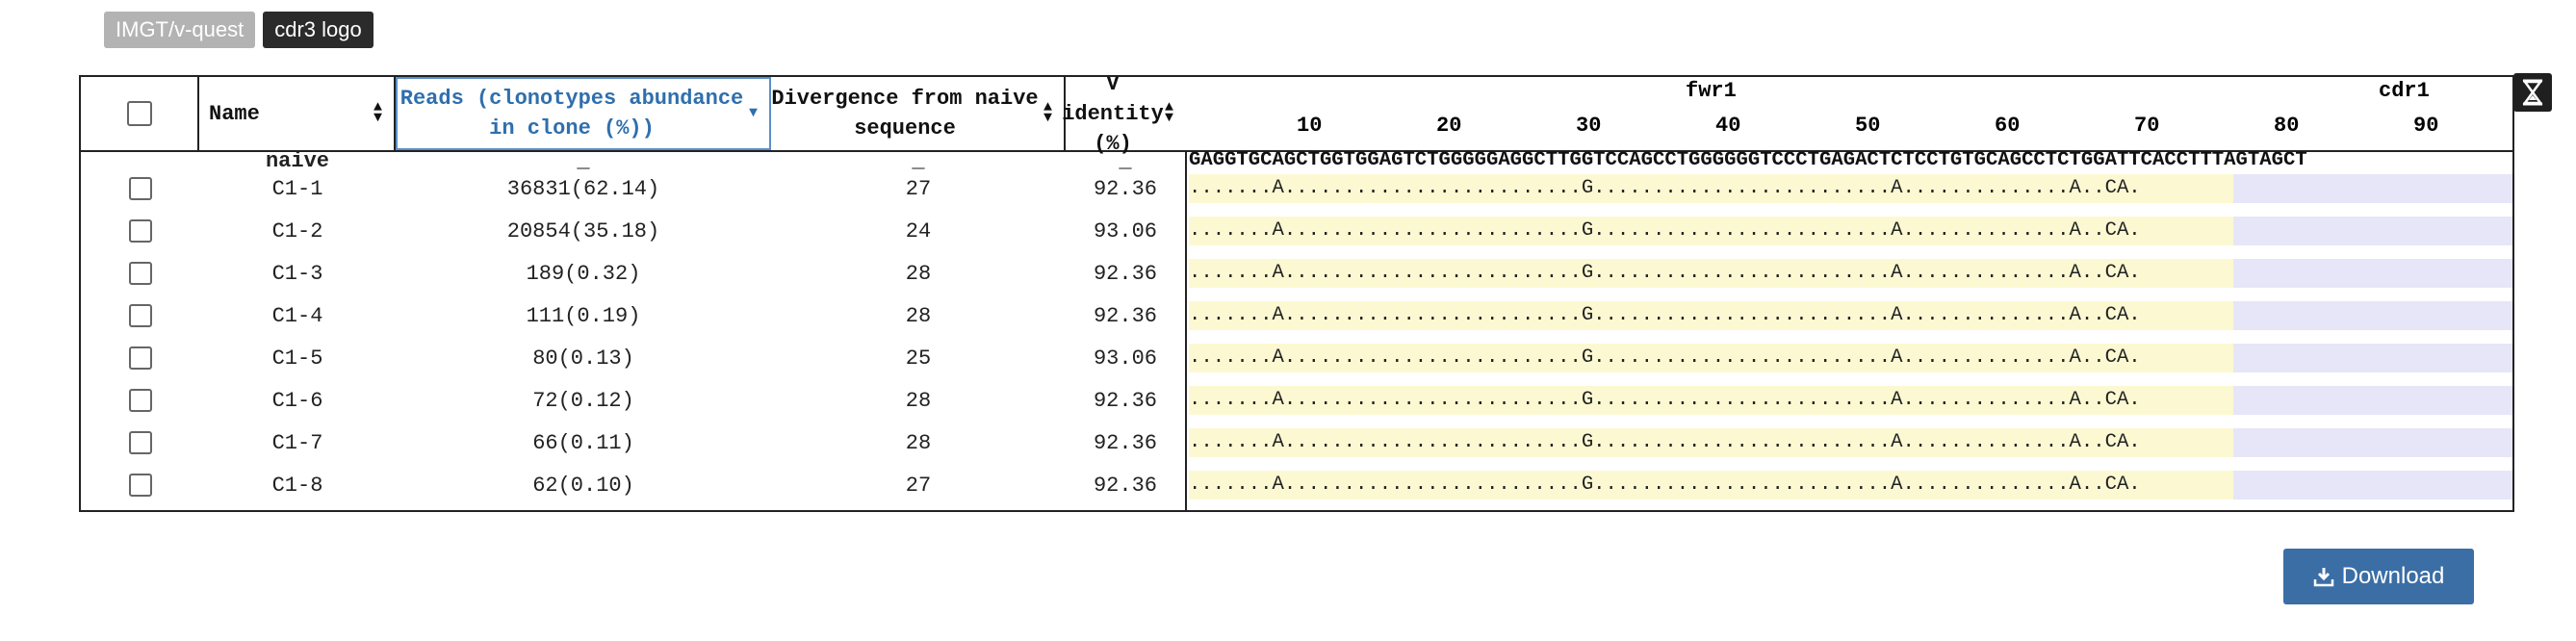 This screenshot has height=641, width=2576. What do you see at coordinates (583, 443) in the screenshot?
I see `clone-reads: 66(0.11)` at bounding box center [583, 443].